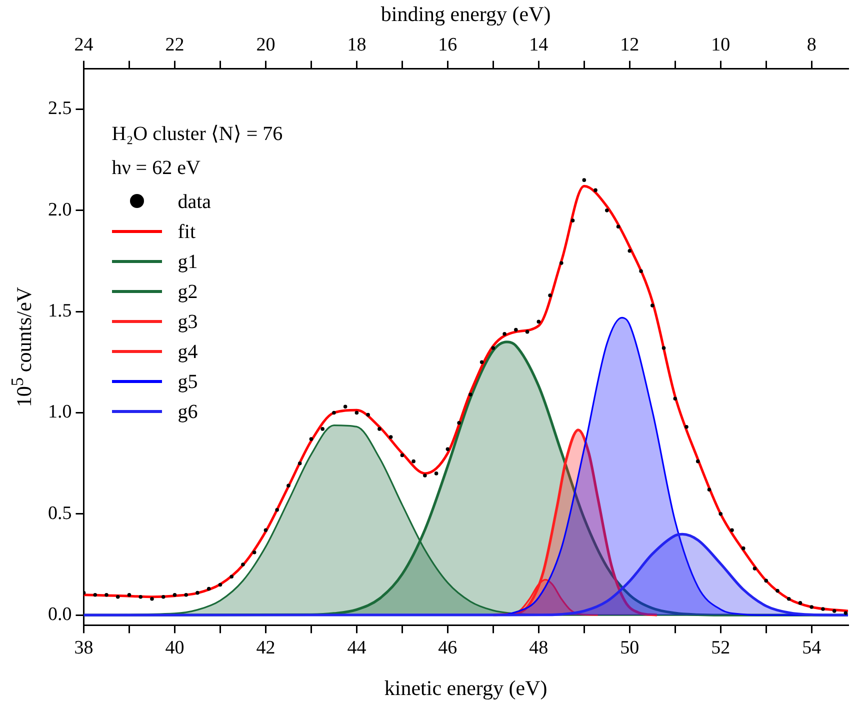 This screenshot has height=708, width=853. What do you see at coordinates (188, 292) in the screenshot?
I see `legend-label: g2` at bounding box center [188, 292].